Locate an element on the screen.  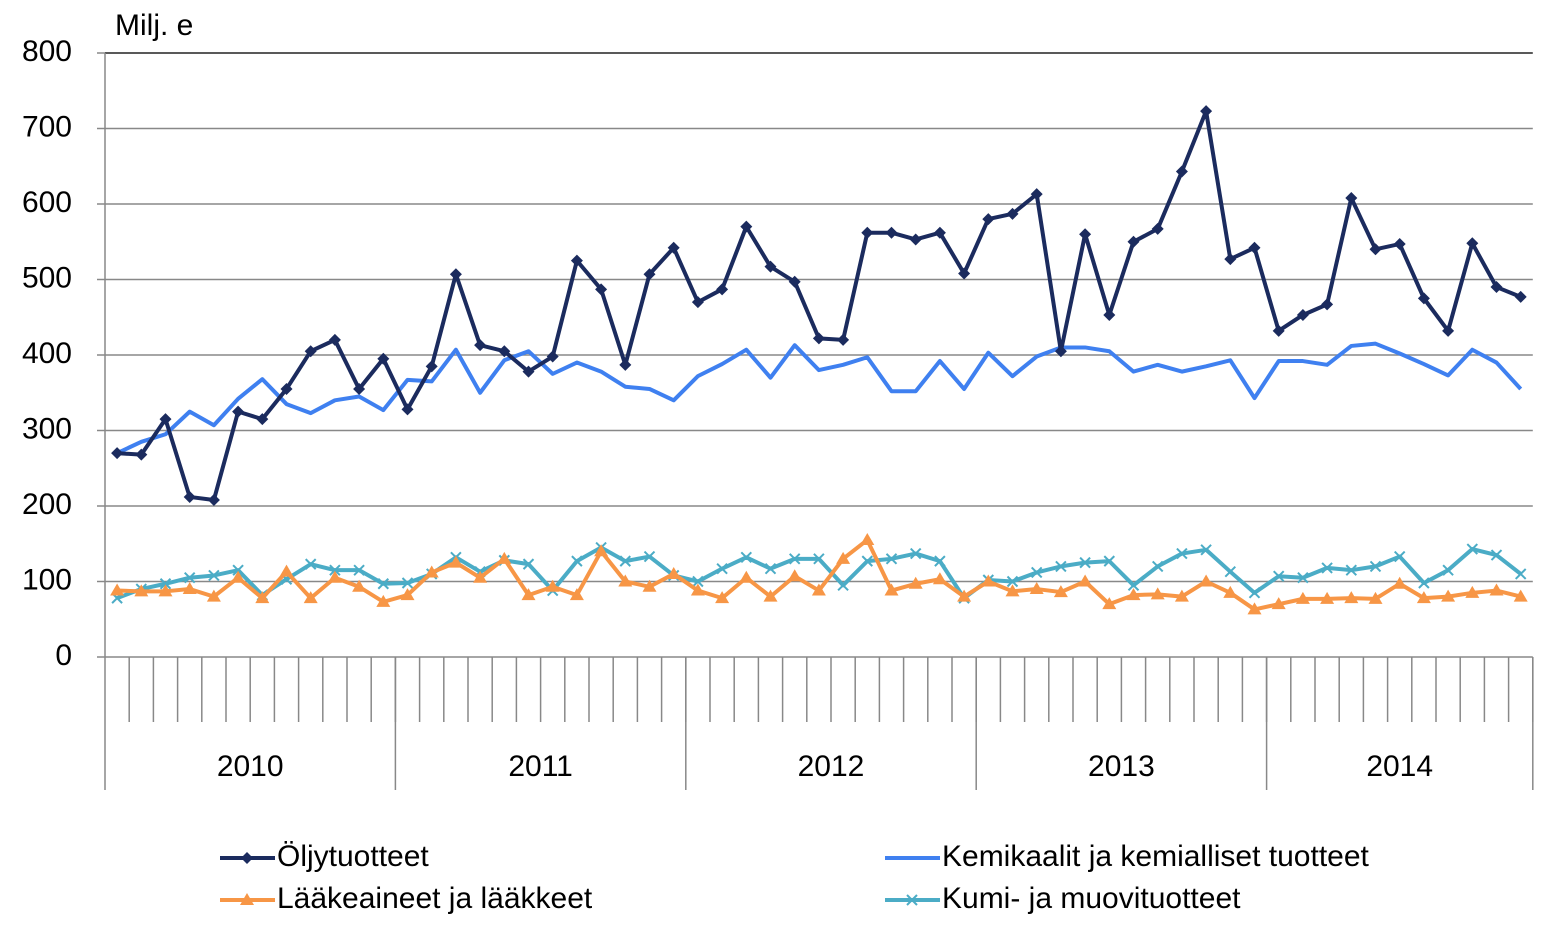
group-label: 2014 is located at coordinates (1399, 766).